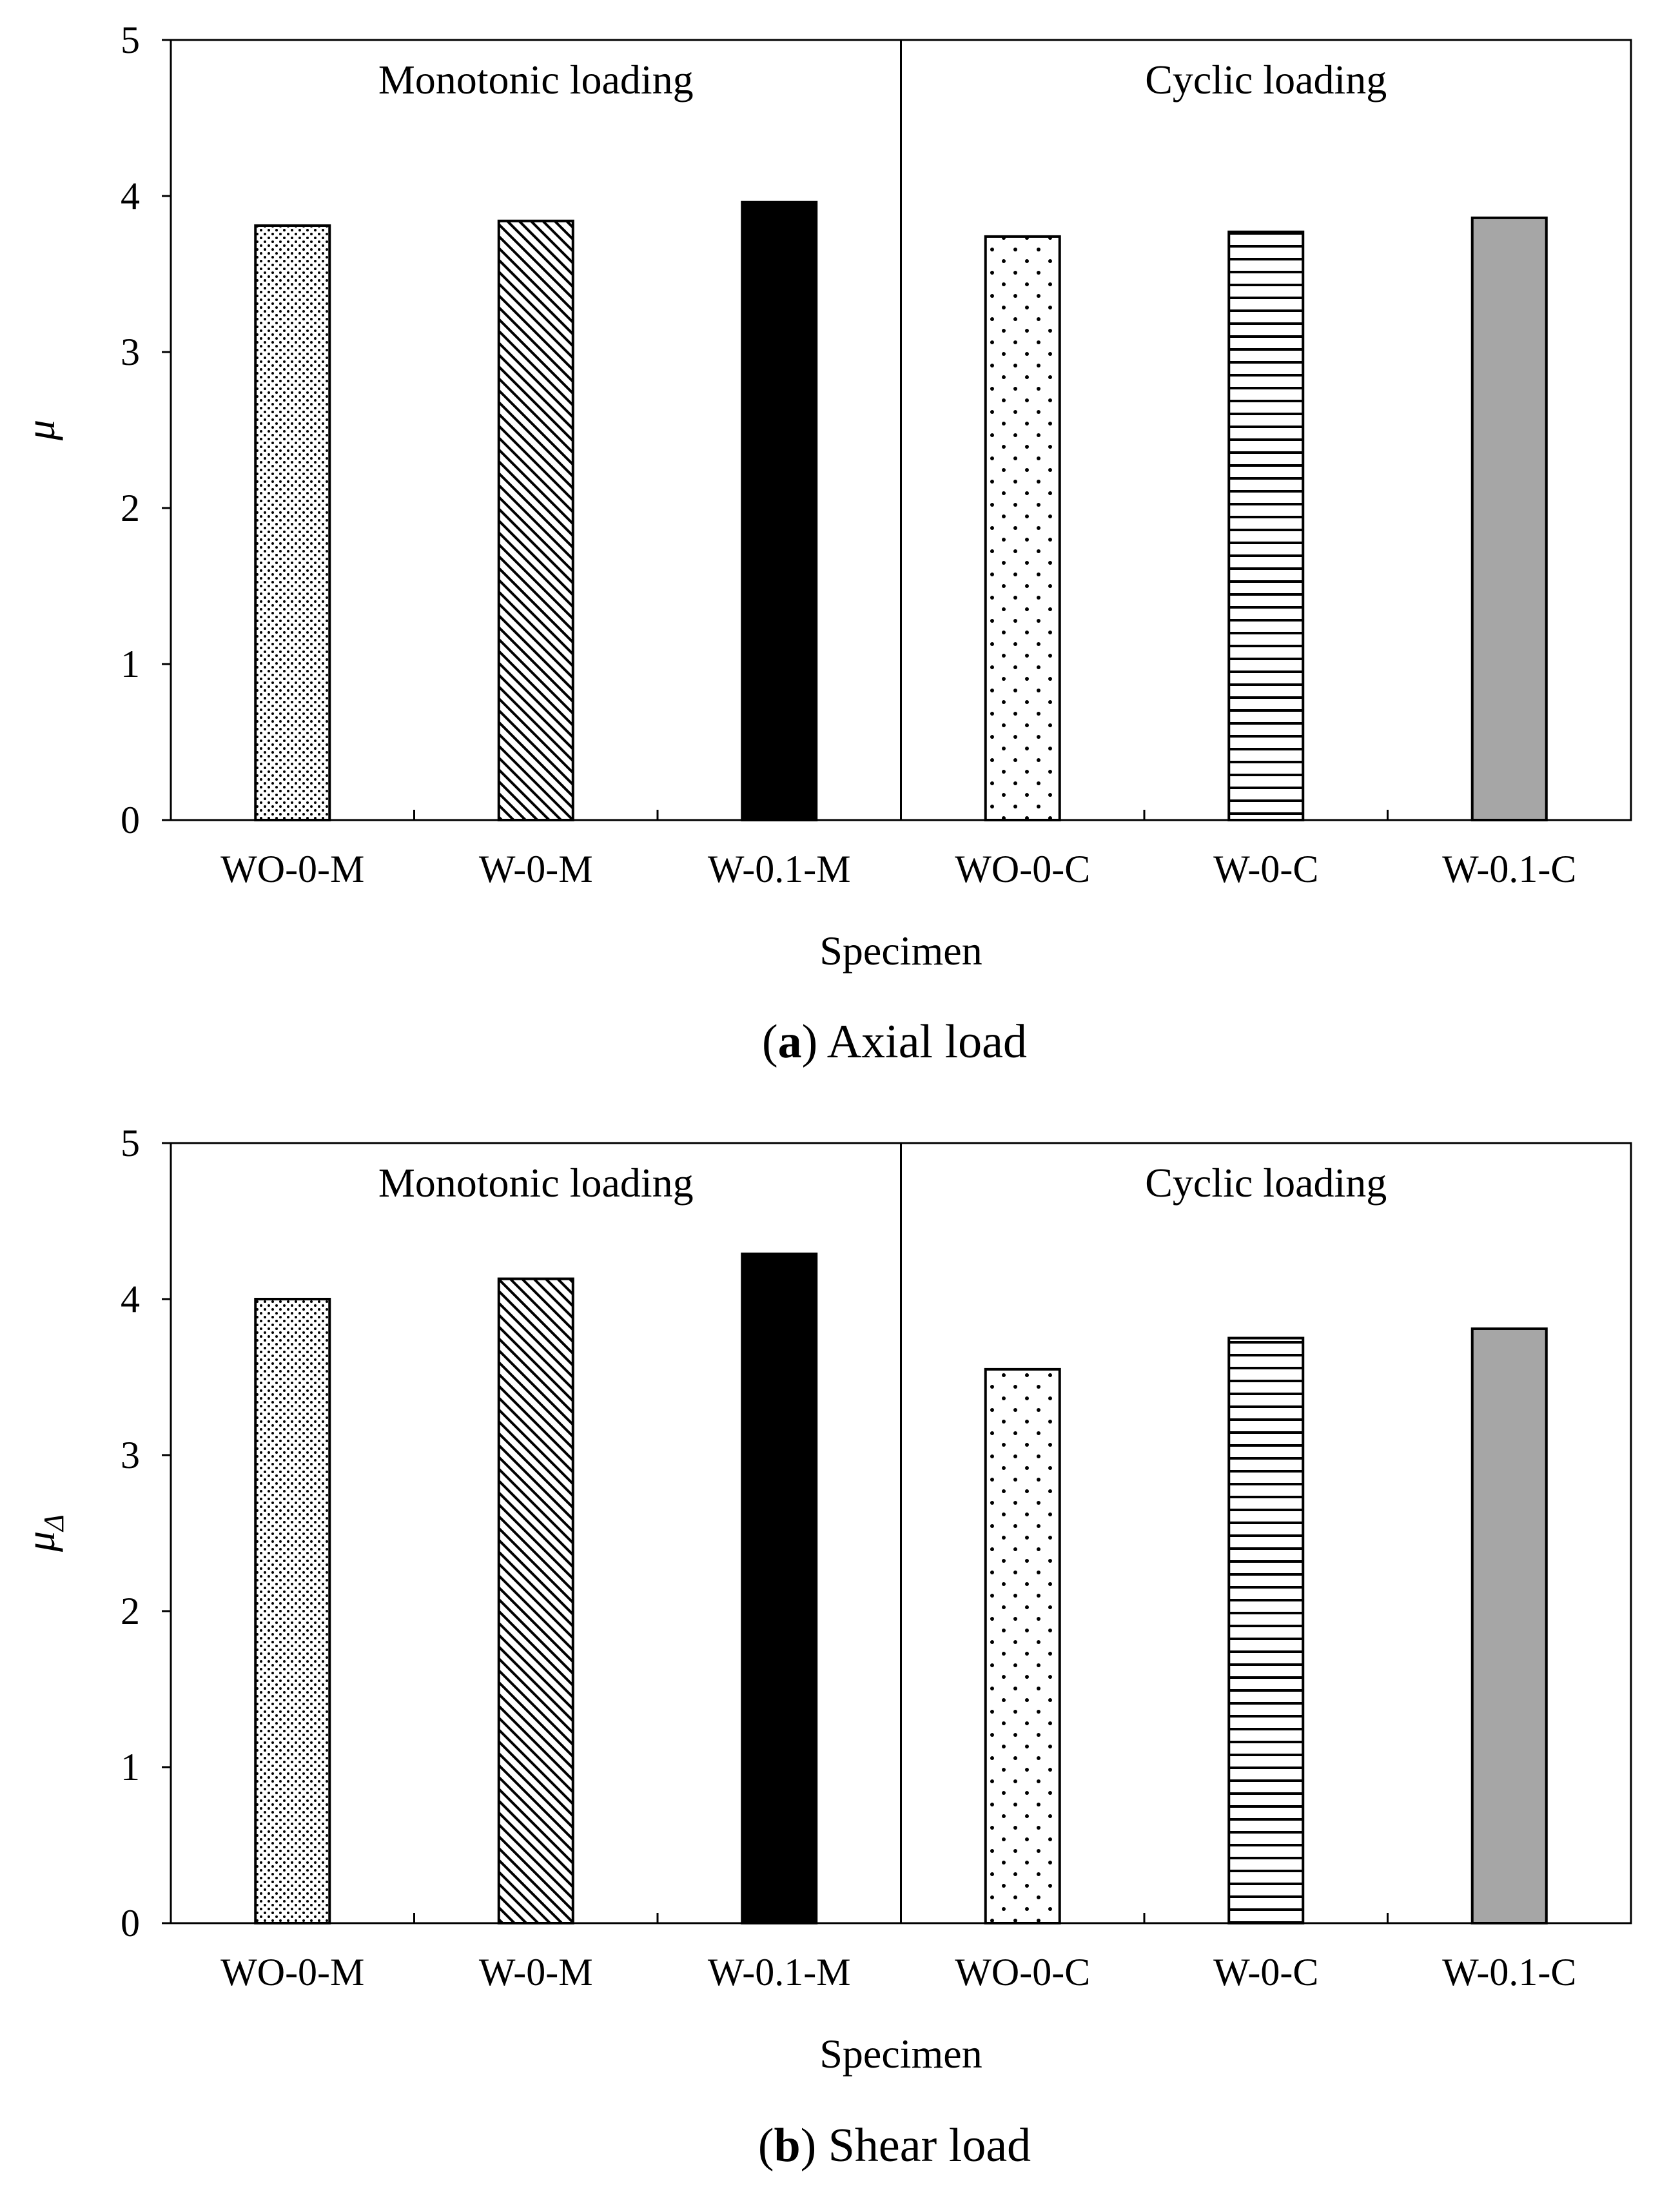 The width and height of the screenshot is (1660, 2212). Describe the element at coordinates (43, 1533) in the screenshot. I see `y-axis-label: μΔ` at that location.